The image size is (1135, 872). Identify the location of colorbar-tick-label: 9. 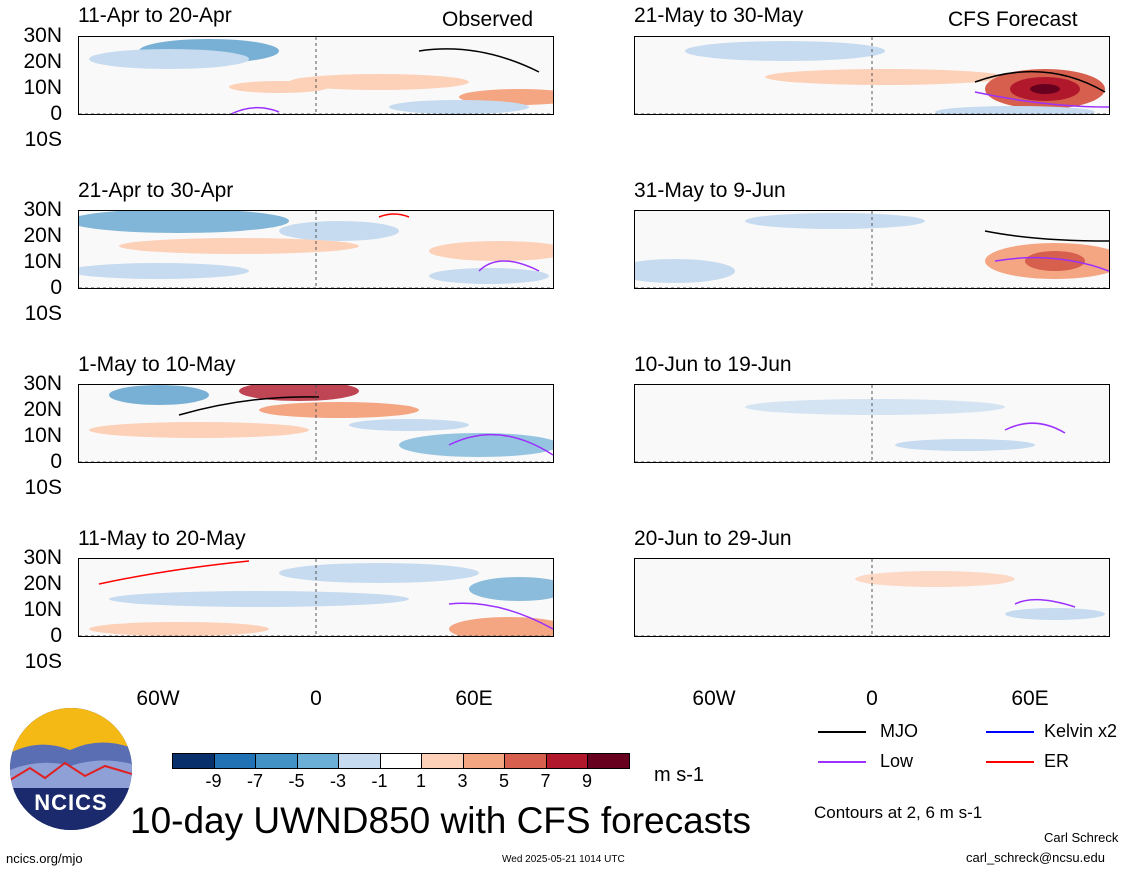
(586, 781).